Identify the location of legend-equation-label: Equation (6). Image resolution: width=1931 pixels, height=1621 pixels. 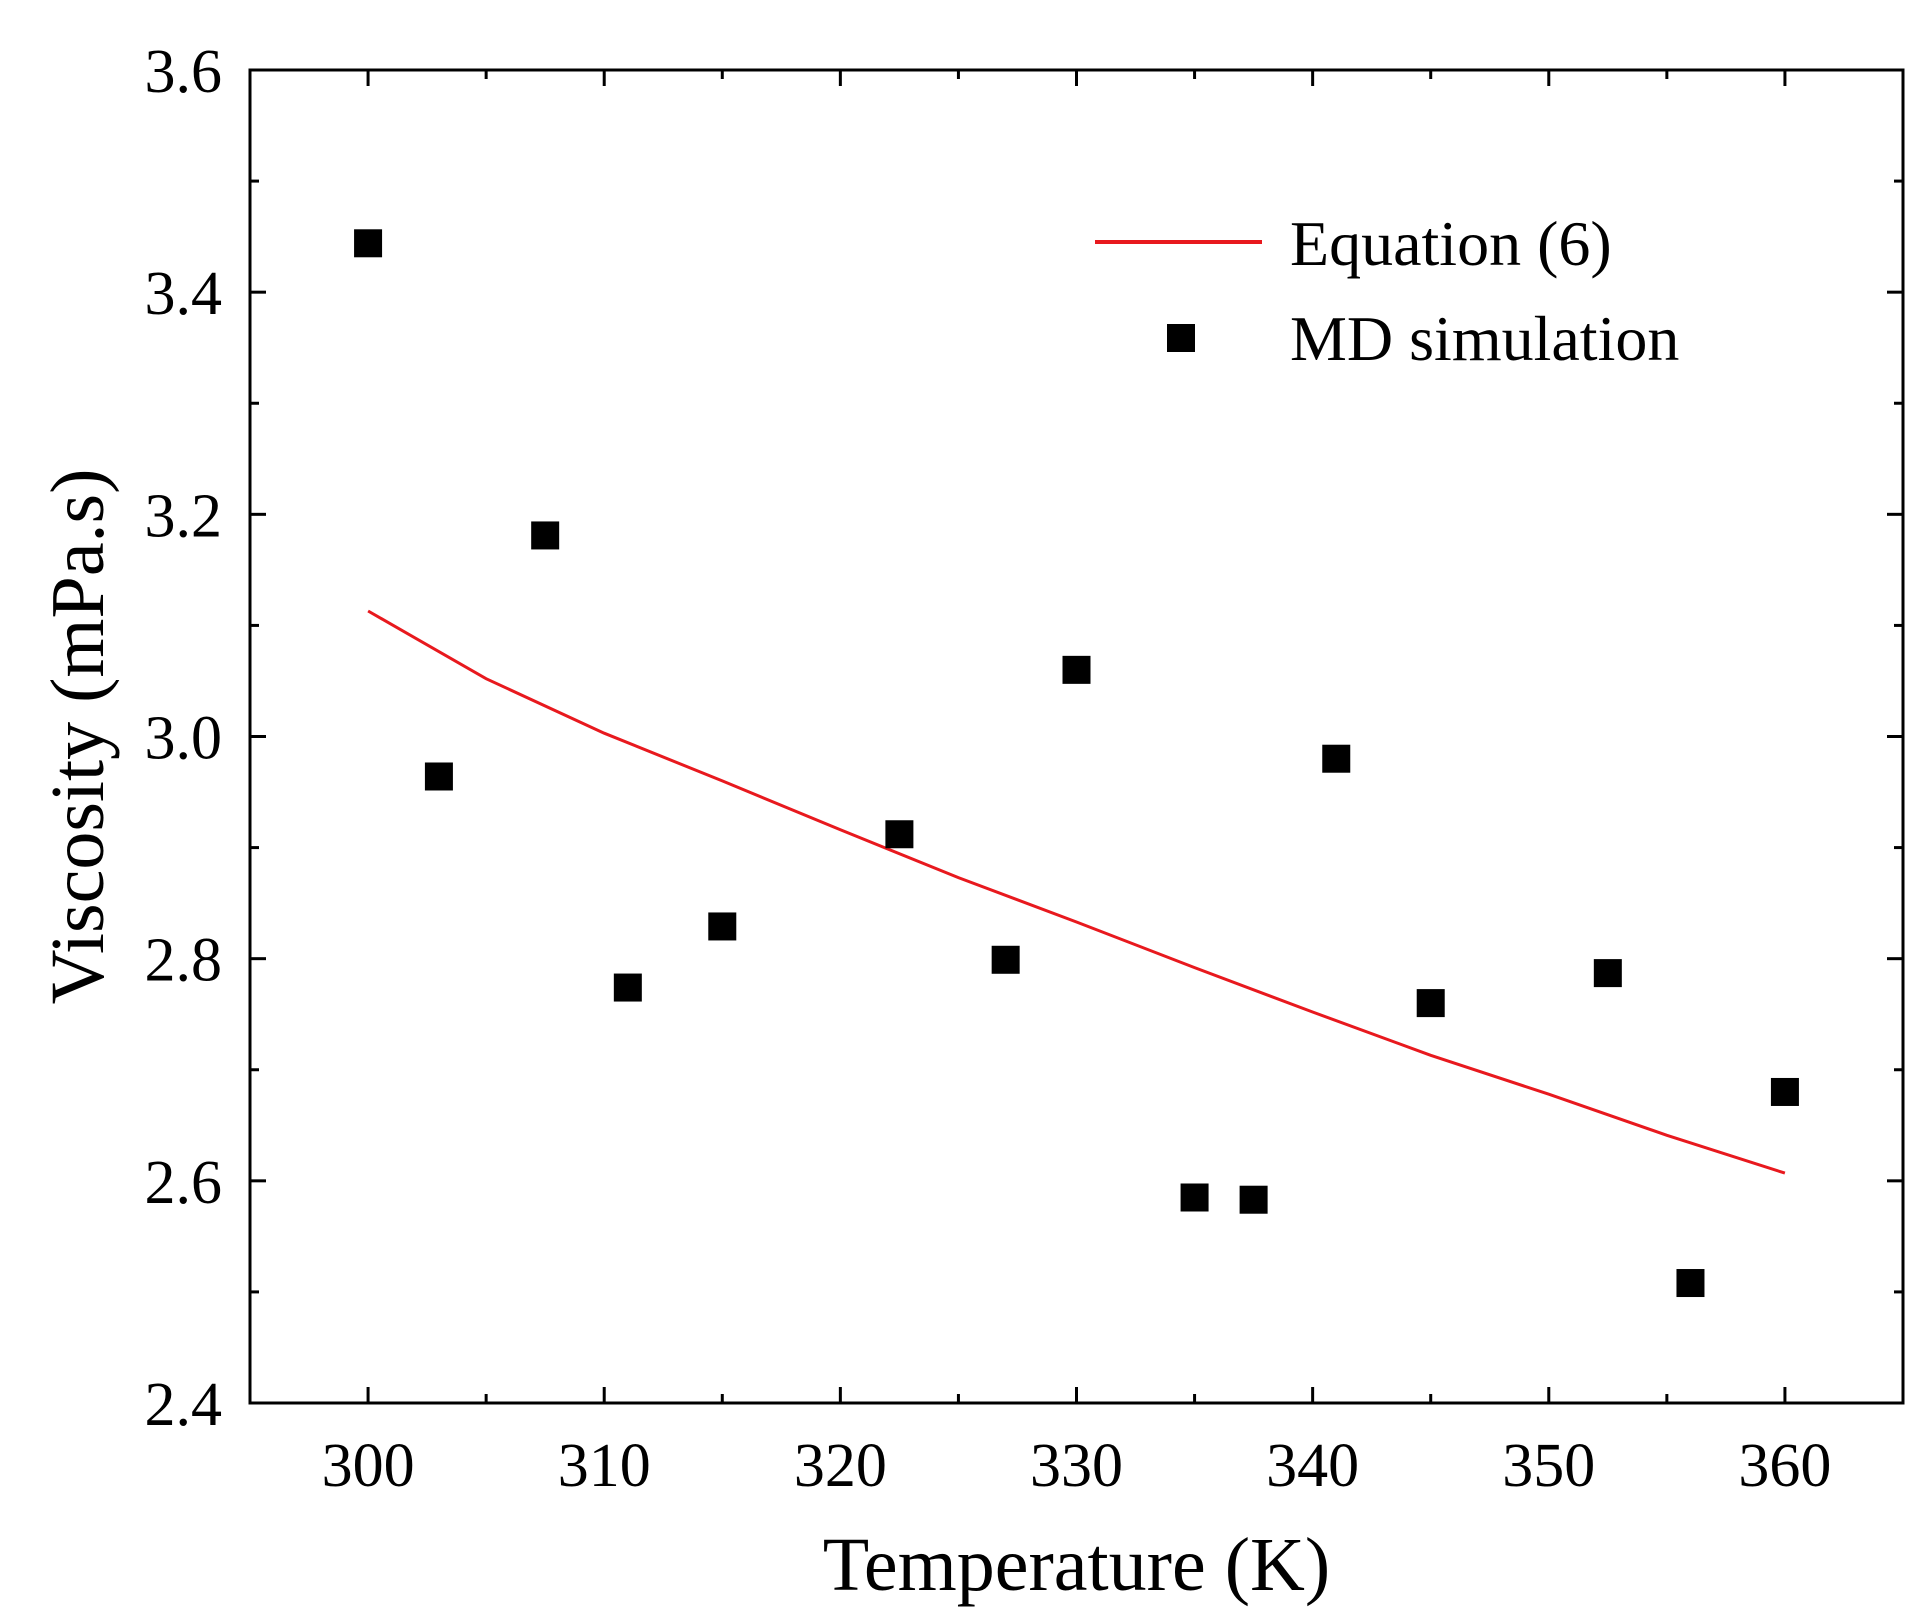
(1451, 243).